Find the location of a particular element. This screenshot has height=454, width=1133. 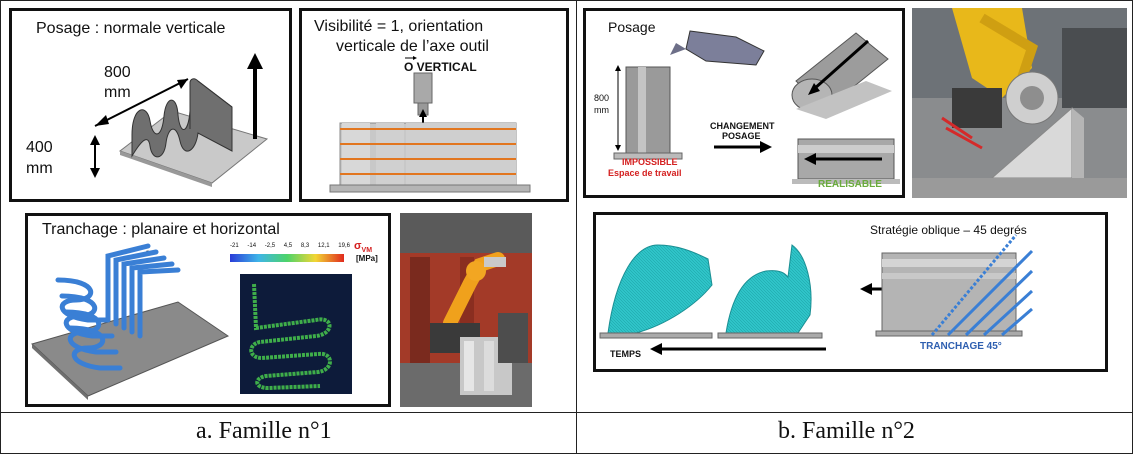

posage2-panel: Posage 800 is located at coordinates (744, 103).